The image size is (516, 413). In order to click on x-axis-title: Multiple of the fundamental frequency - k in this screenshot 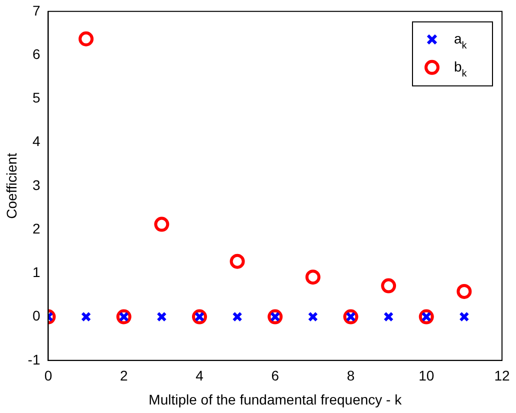, I will do `click(275, 399)`.